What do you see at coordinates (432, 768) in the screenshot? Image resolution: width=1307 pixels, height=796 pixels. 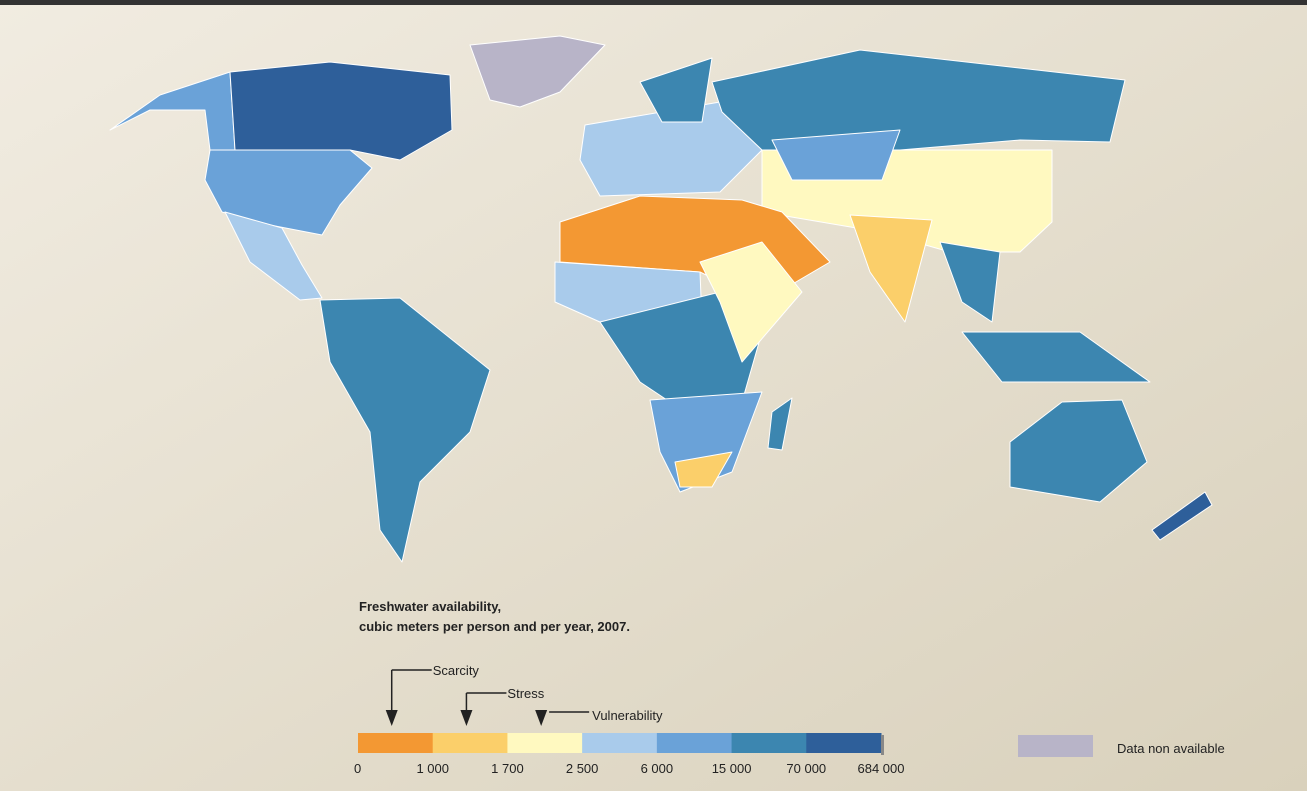 I see `legend-tick-label: 1 000` at bounding box center [432, 768].